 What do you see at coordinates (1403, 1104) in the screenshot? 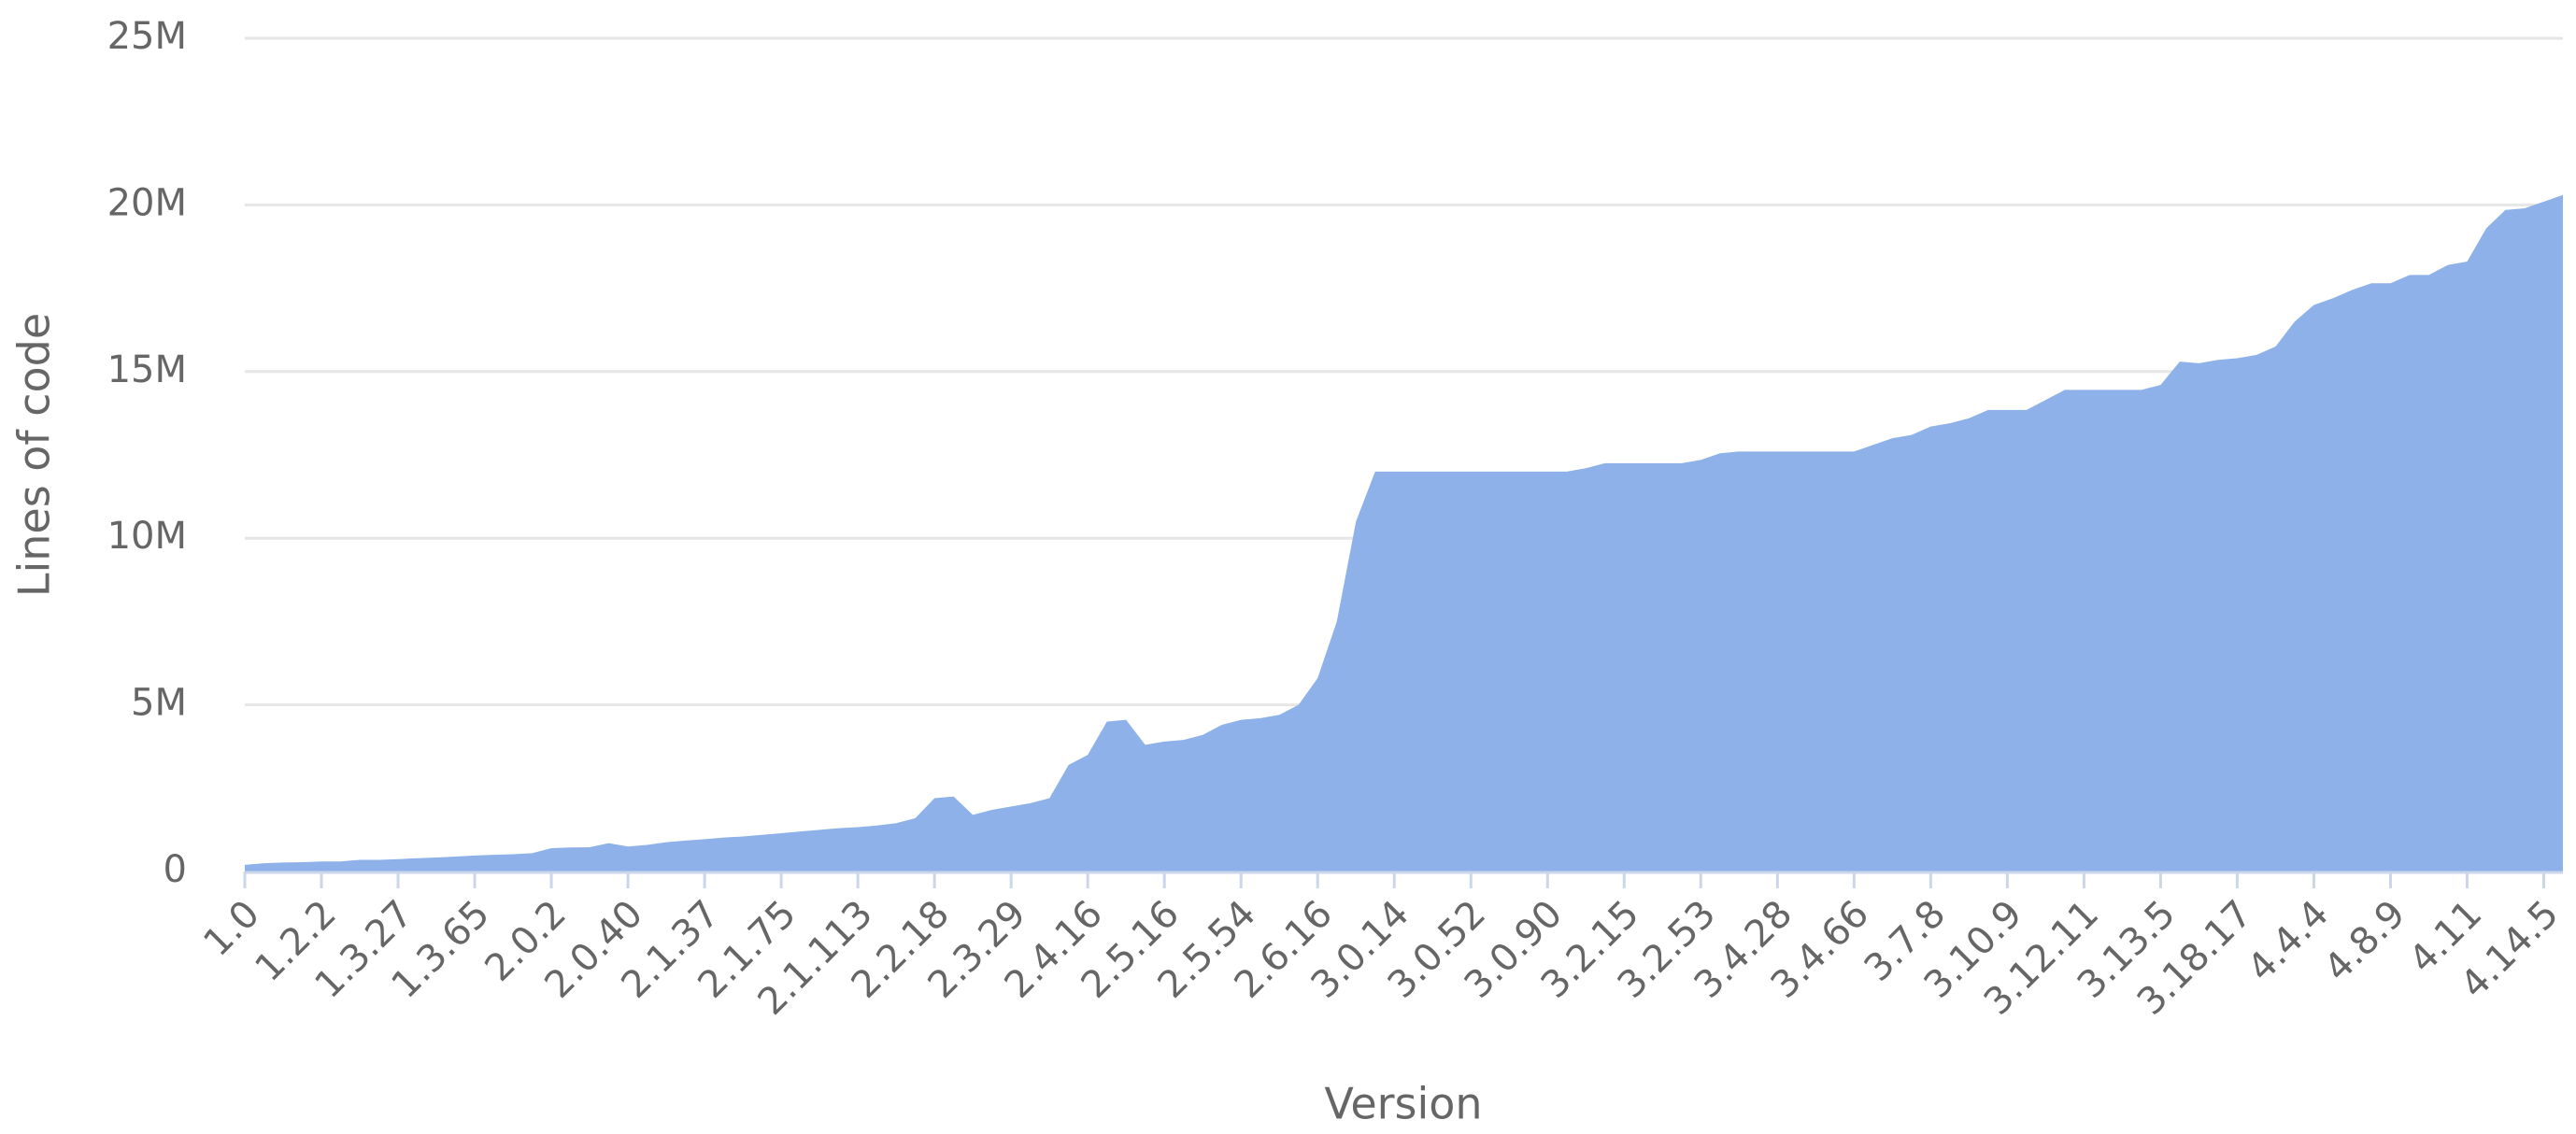
I see `x-axis-title: Version` at bounding box center [1403, 1104].